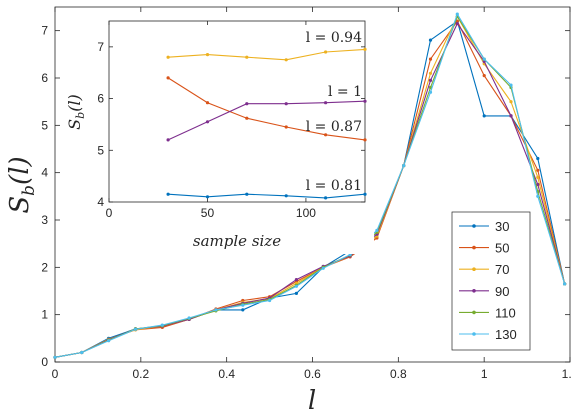 This screenshot has height=413, width=572. Describe the element at coordinates (502, 269) in the screenshot. I see `legend-label-70: 70` at that location.